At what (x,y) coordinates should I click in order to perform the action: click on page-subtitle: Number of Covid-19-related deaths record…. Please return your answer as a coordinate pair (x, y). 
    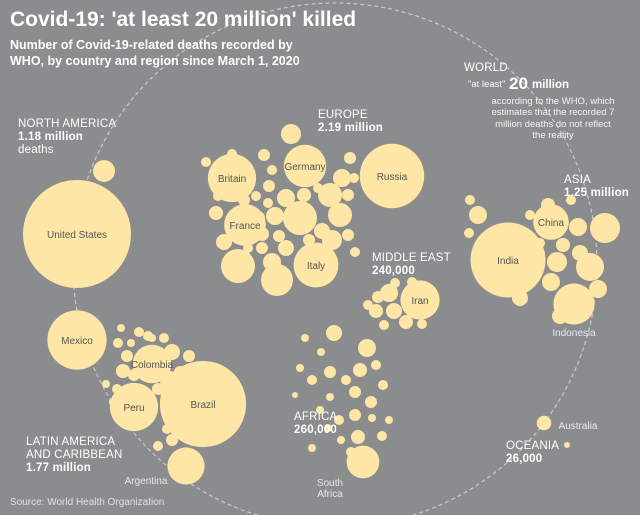
    Looking at the image, I should click on (155, 53).